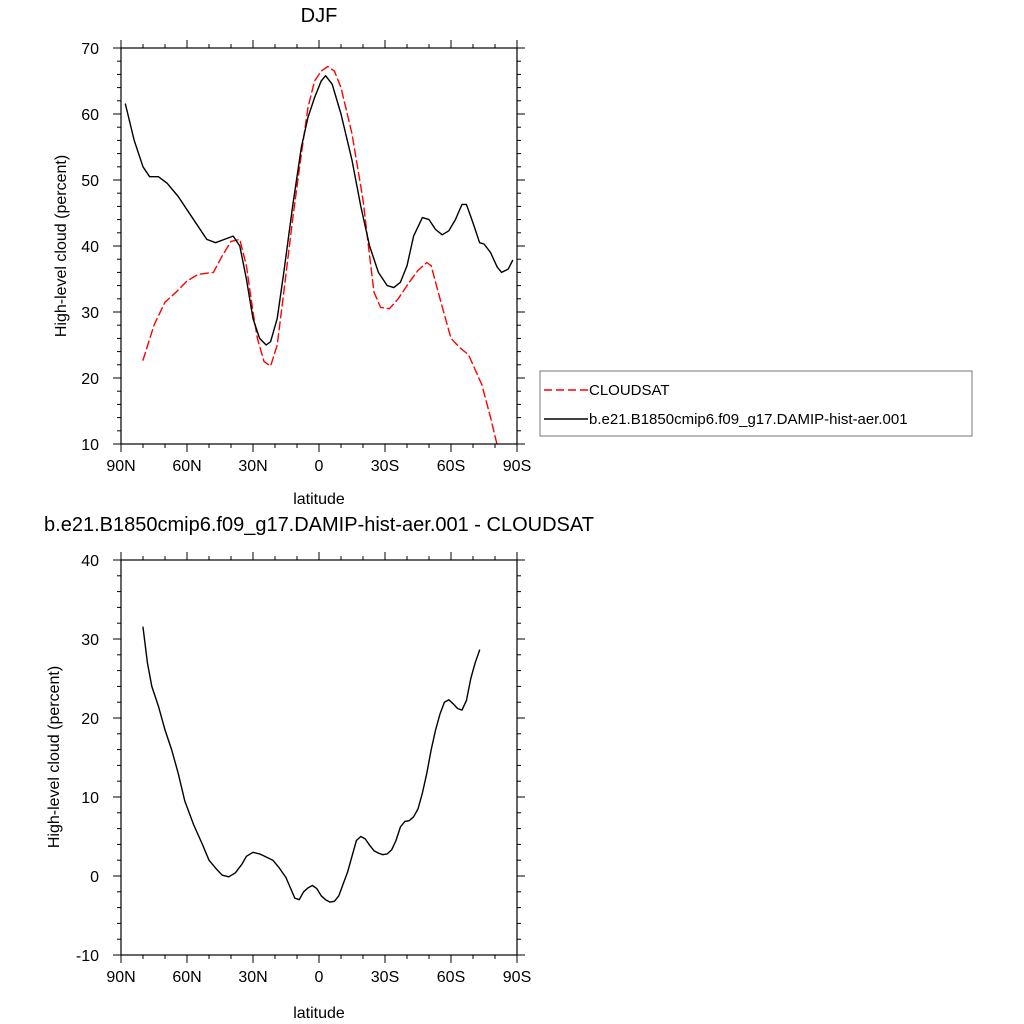 This screenshot has width=1024, height=1024. What do you see at coordinates (94, 877) in the screenshot?
I see `y-tick-label: 0` at bounding box center [94, 877].